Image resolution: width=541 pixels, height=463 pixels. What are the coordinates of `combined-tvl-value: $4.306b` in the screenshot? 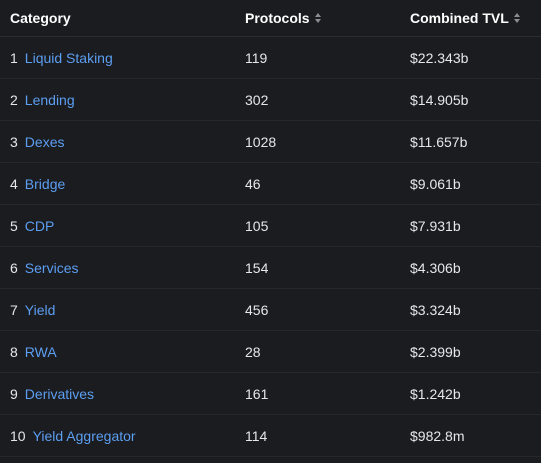 It's located at (435, 267).